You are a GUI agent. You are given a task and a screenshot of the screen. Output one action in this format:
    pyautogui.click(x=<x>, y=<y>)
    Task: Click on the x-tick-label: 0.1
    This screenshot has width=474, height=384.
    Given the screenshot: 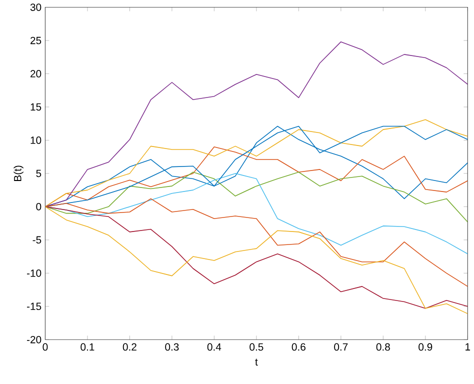 What is the action you would take?
    pyautogui.click(x=87, y=347)
    